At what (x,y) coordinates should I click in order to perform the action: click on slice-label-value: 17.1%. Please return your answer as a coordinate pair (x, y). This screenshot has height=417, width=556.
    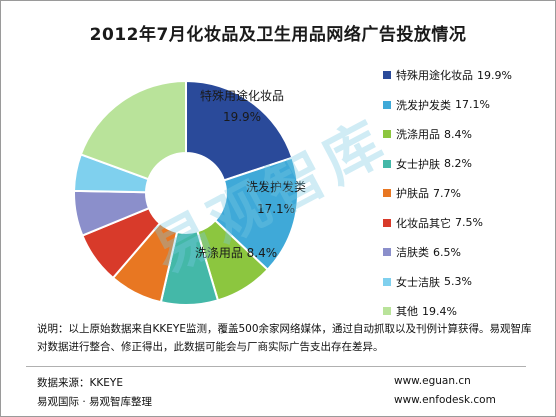
    Looking at the image, I should click on (276, 209).